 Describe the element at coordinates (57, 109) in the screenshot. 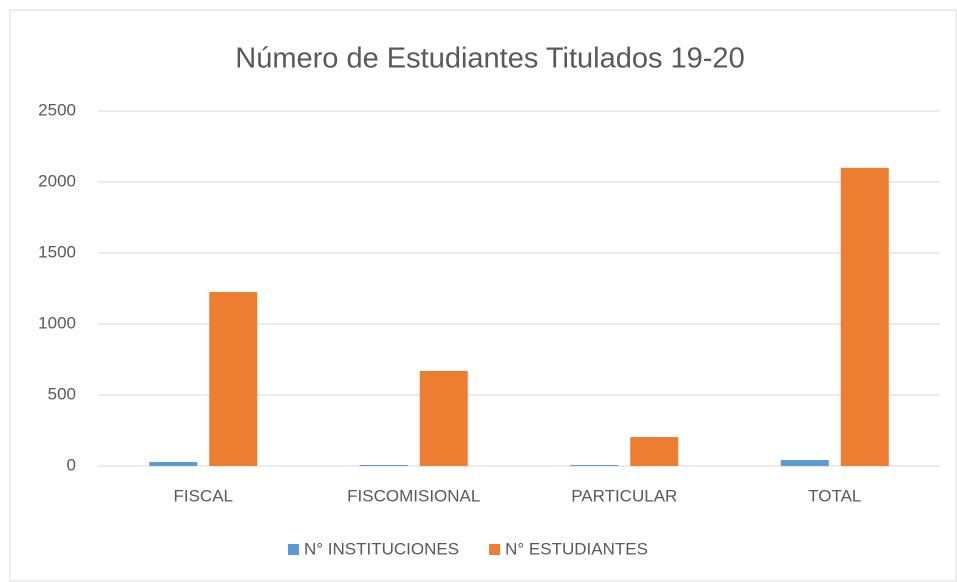

I see `y-tick-label: 2500` at that location.